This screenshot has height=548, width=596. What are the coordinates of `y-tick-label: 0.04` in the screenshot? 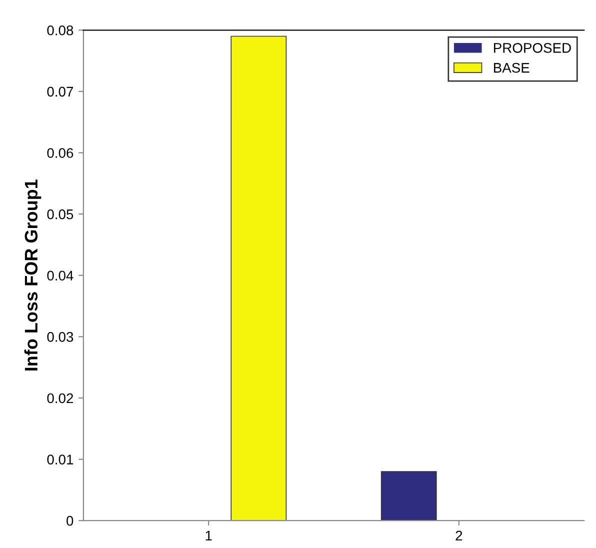 It's located at (60, 275).